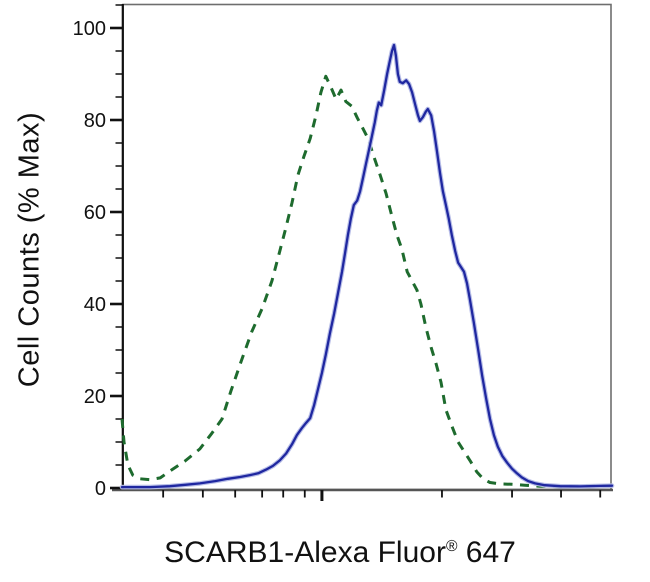 The width and height of the screenshot is (650, 582). Describe the element at coordinates (95, 121) in the screenshot. I see `y-axis-tick-label: 80` at that location.